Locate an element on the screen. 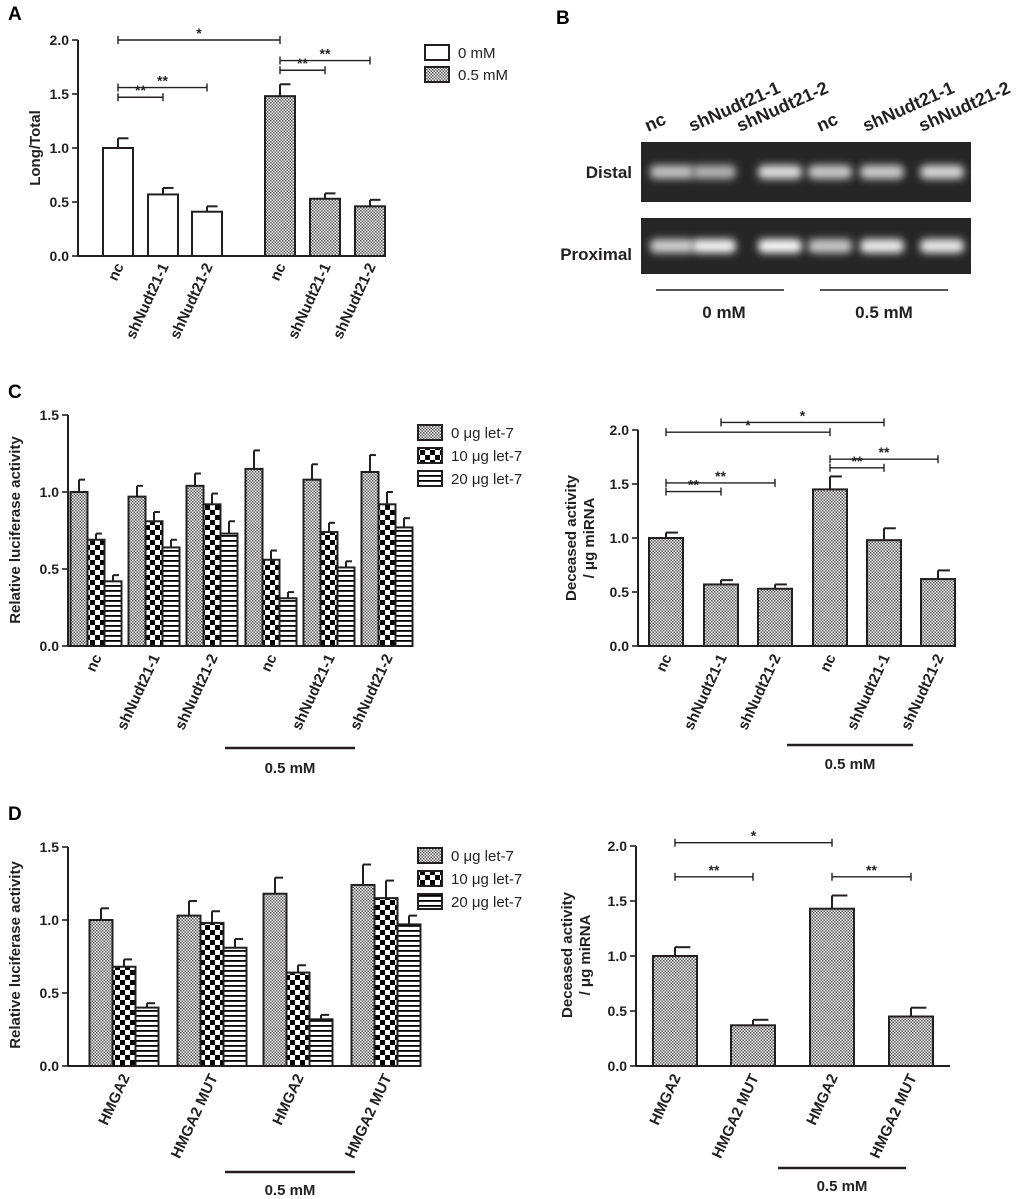  significance-label: * is located at coordinates (748, 425).